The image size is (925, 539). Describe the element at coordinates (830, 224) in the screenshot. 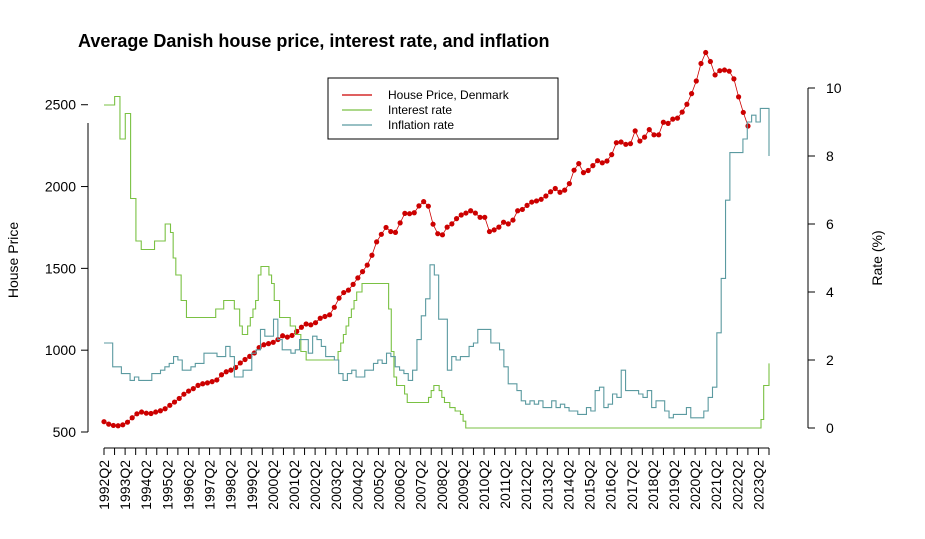

I see `right-tick-label: 6` at that location.